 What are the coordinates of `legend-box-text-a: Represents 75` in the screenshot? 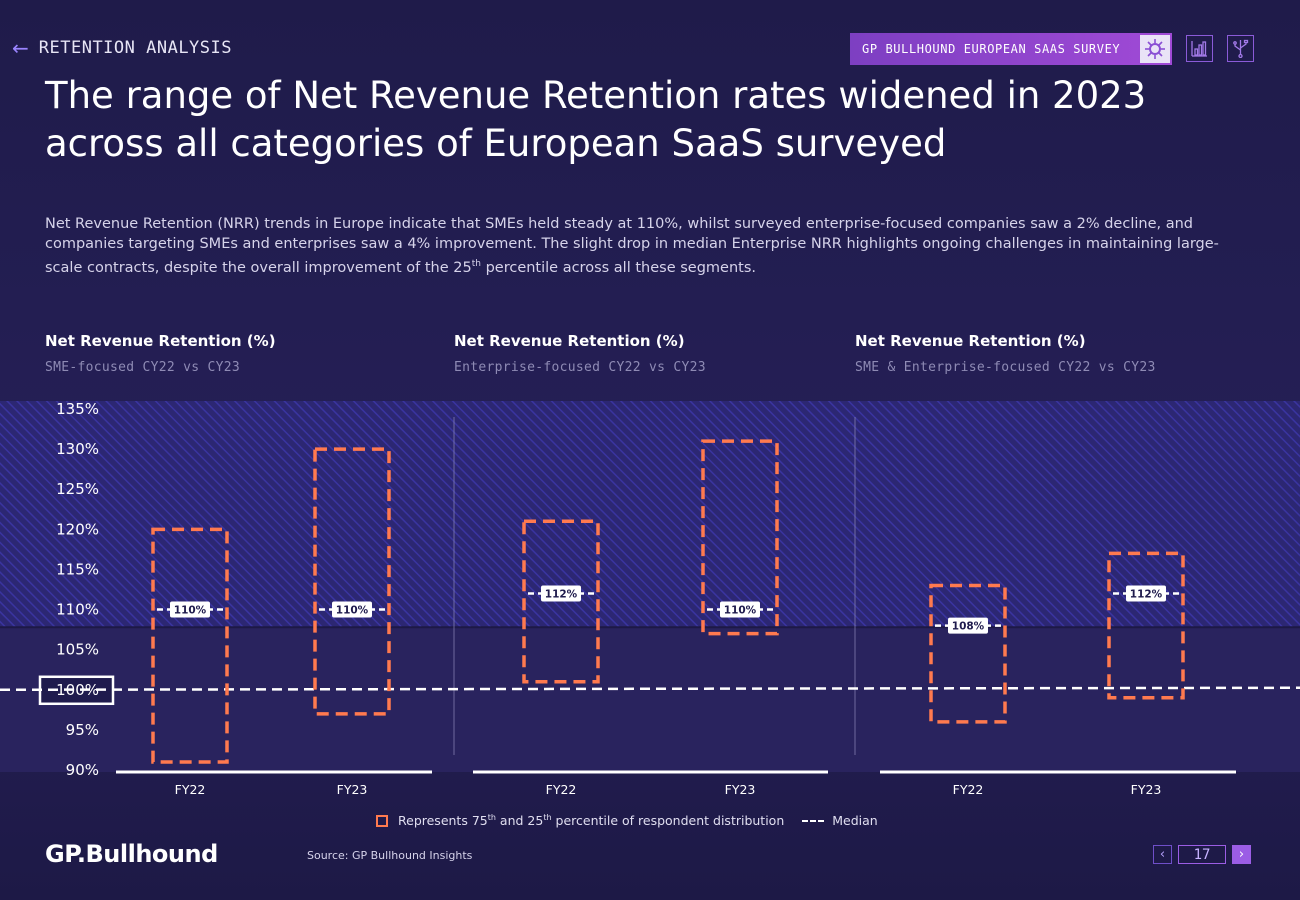 It's located at (443, 821).